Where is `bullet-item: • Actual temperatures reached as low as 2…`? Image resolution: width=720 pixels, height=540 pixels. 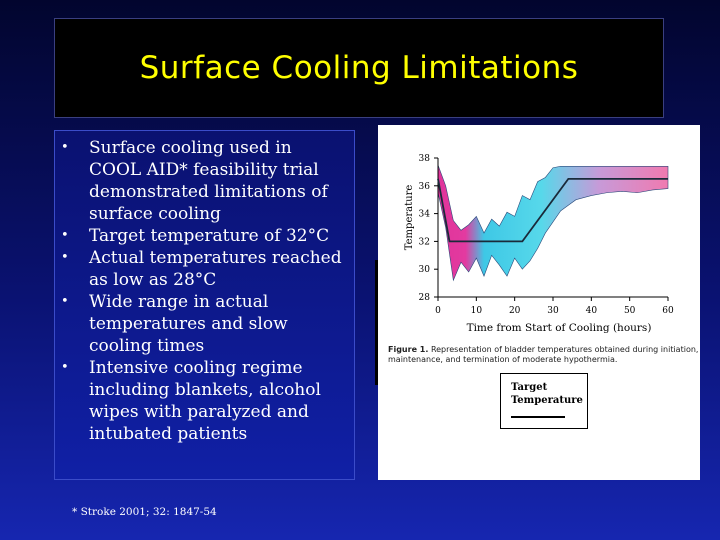
bullet-item: • Actual temperatures reached as low as 2… is located at coordinates (200, 269).